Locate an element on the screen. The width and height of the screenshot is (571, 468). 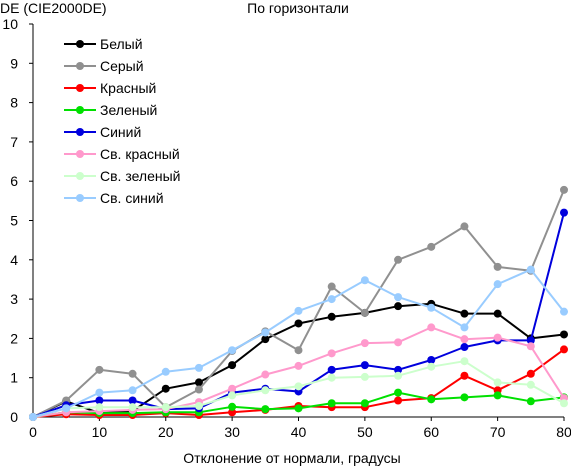
legend-label: Красный is located at coordinates (128, 88).